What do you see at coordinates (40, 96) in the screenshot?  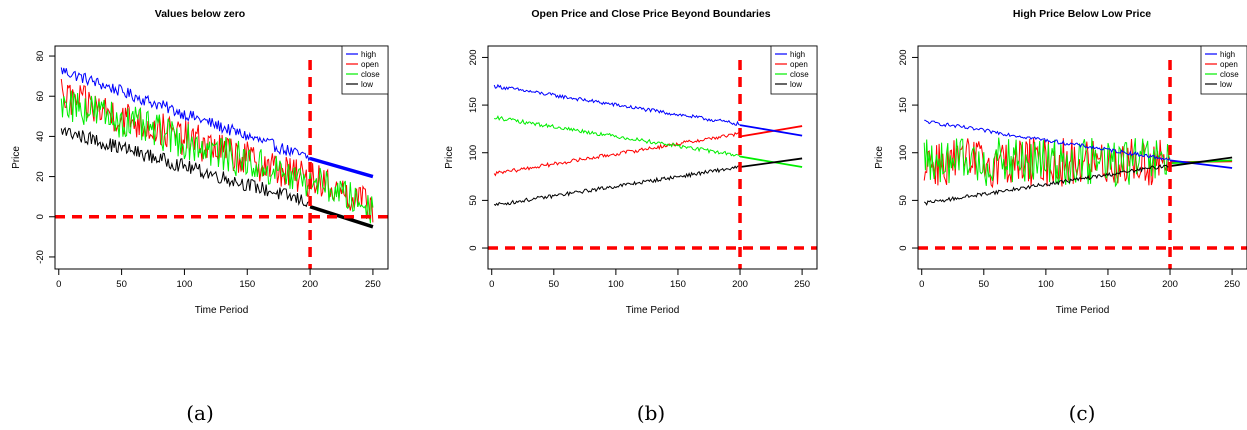 I see `y-tick-label: 60` at bounding box center [40, 96].